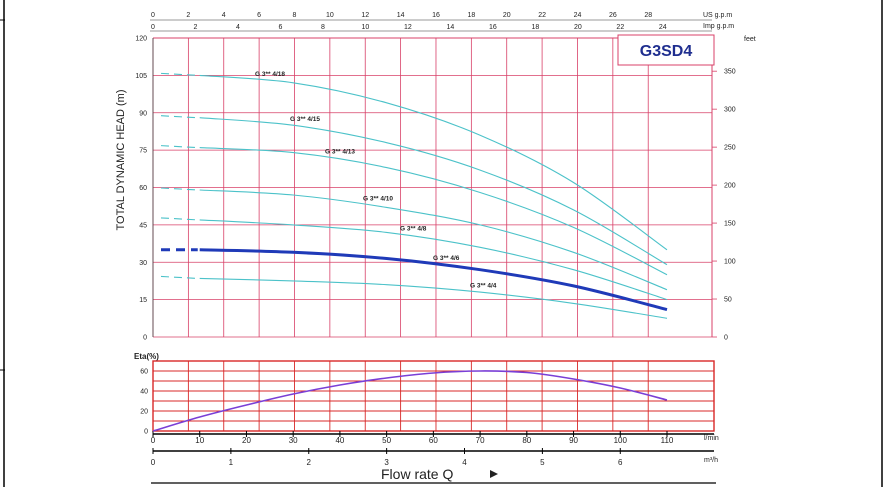 The width and height of the screenshot is (886, 487). I want to click on efficiency-tick-label: 40, so click(144, 392).